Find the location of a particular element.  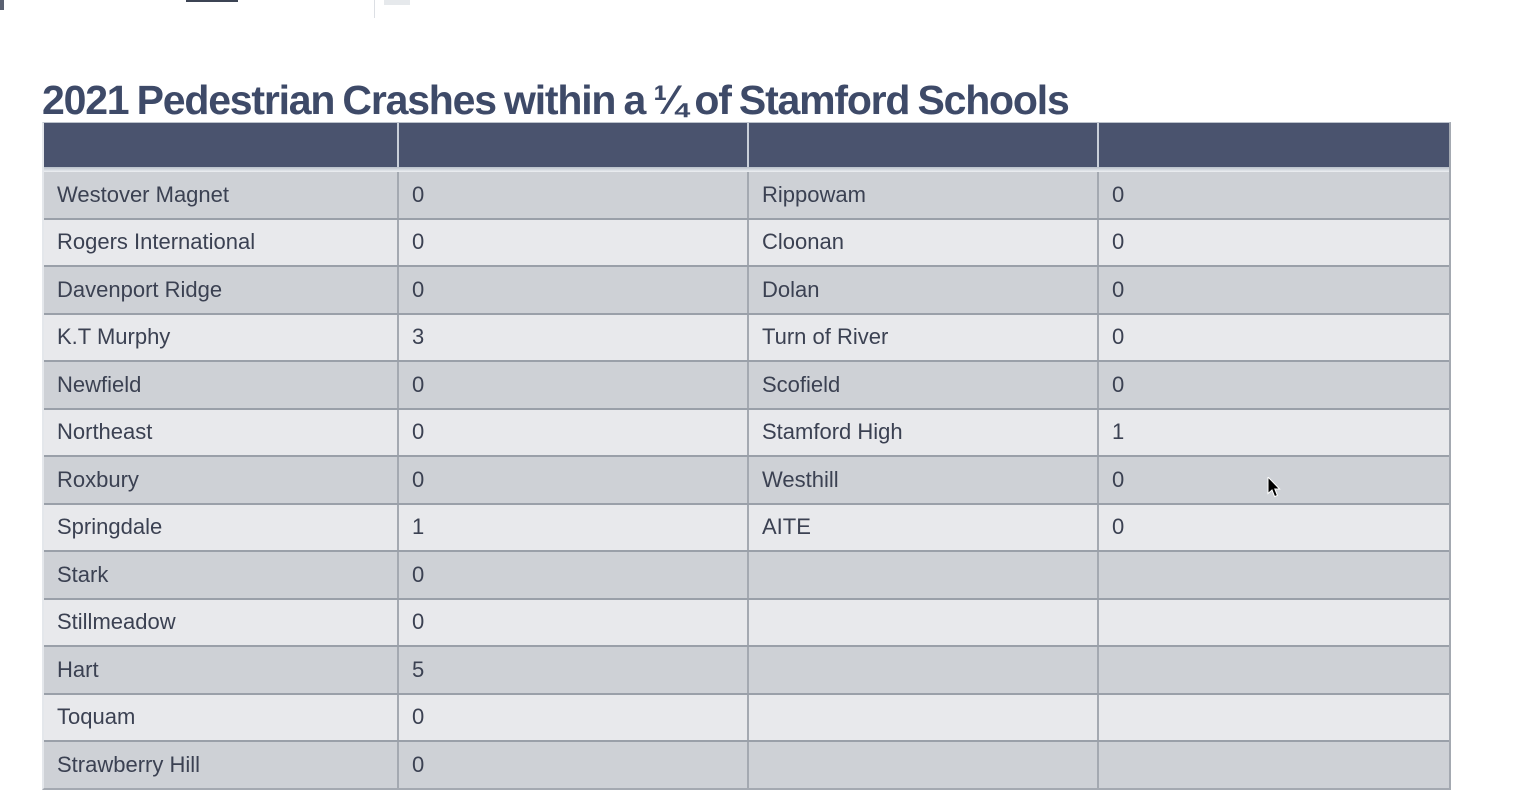

school-name-cell: Westover Magnet is located at coordinates (143, 194).